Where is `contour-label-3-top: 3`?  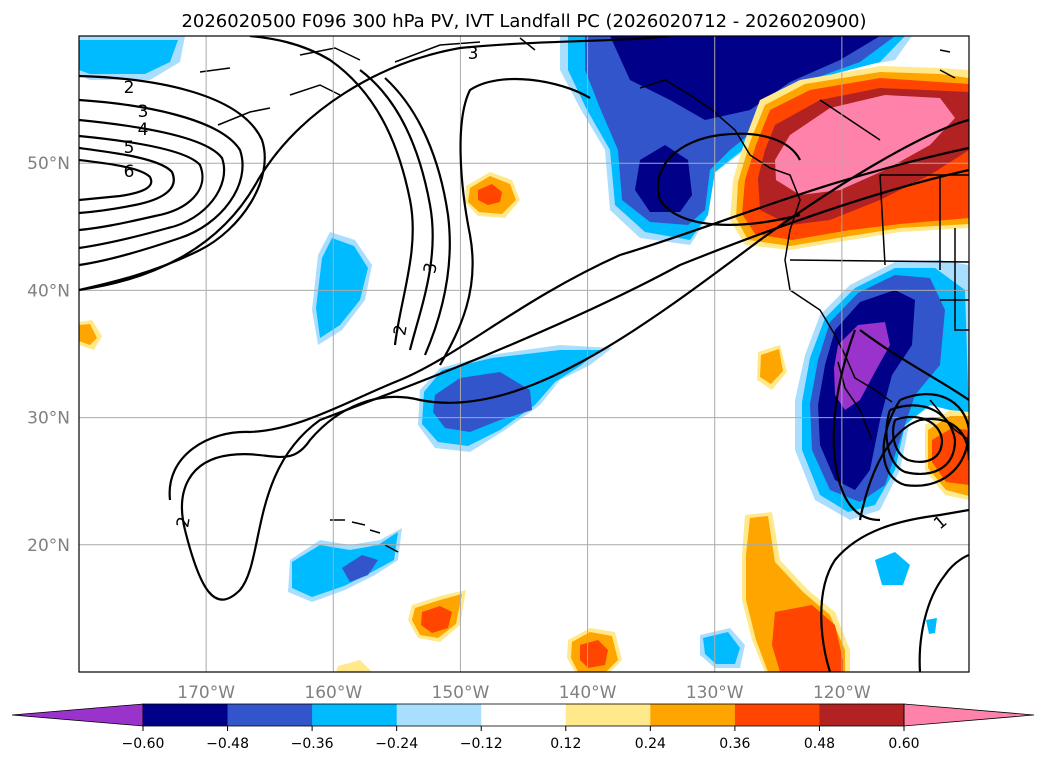
contour-label-3-top: 3 is located at coordinates (473, 54).